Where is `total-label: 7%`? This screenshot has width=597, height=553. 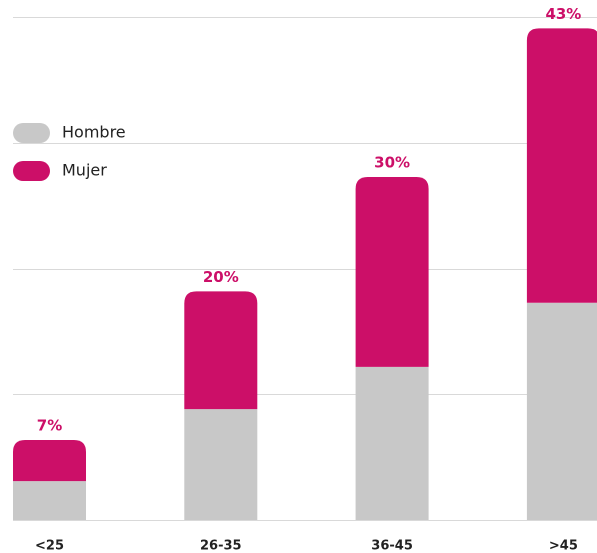 total-label: 7% is located at coordinates (49, 425).